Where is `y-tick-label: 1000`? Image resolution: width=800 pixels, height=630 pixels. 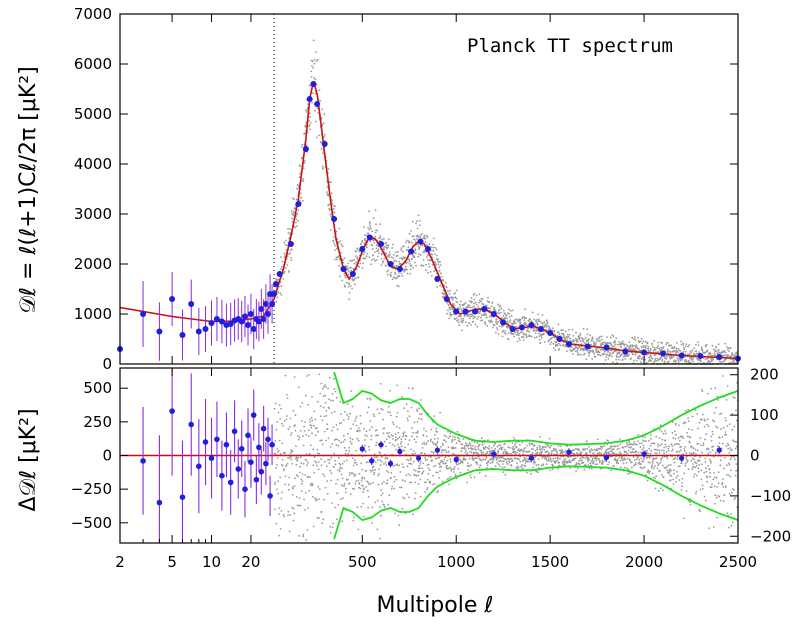 y-tick-label: 1000 is located at coordinates (93, 314).